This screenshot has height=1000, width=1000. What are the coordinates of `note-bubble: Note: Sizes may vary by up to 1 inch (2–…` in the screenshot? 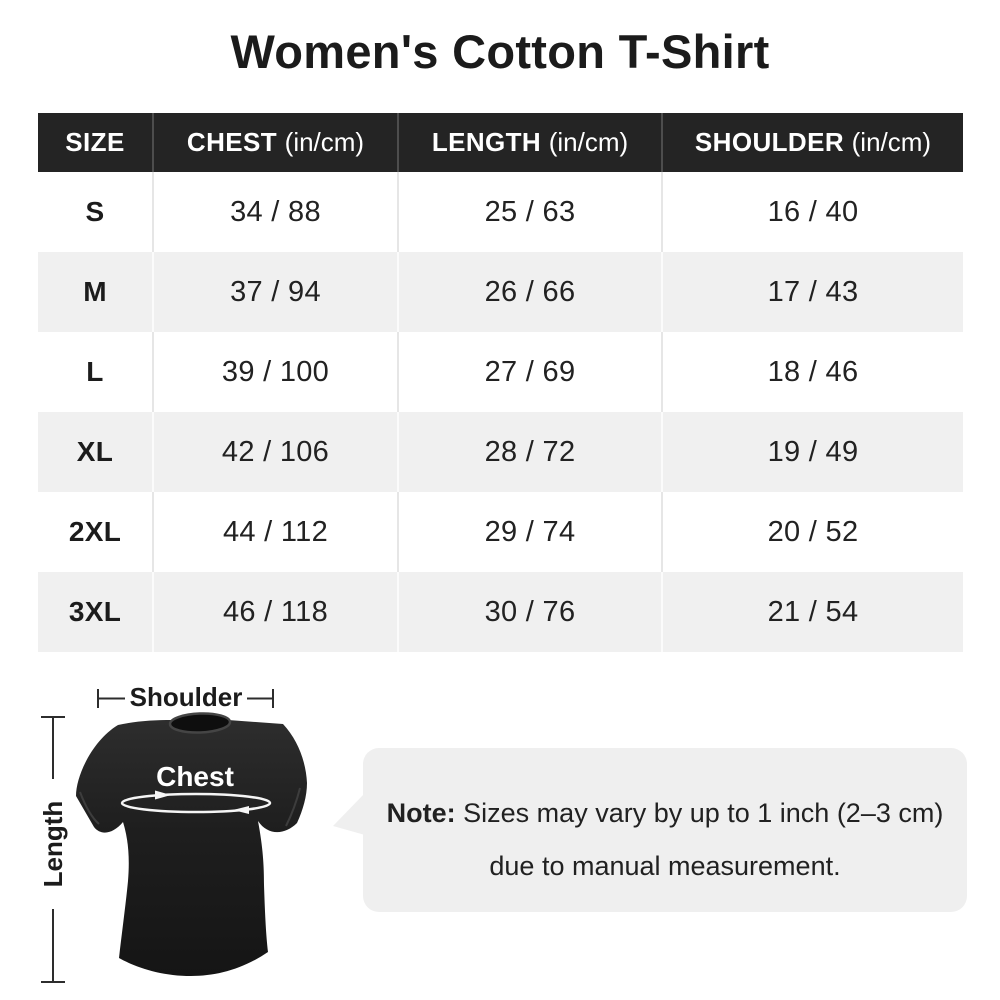 It's located at (650, 830).